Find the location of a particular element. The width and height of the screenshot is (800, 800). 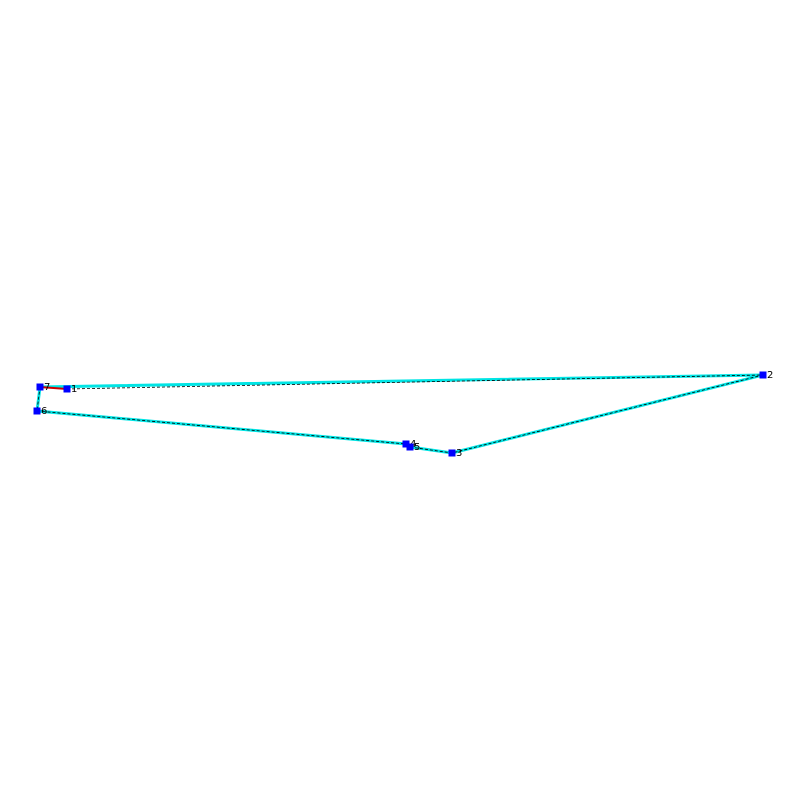

start-edge is located at coordinates (53, 388).